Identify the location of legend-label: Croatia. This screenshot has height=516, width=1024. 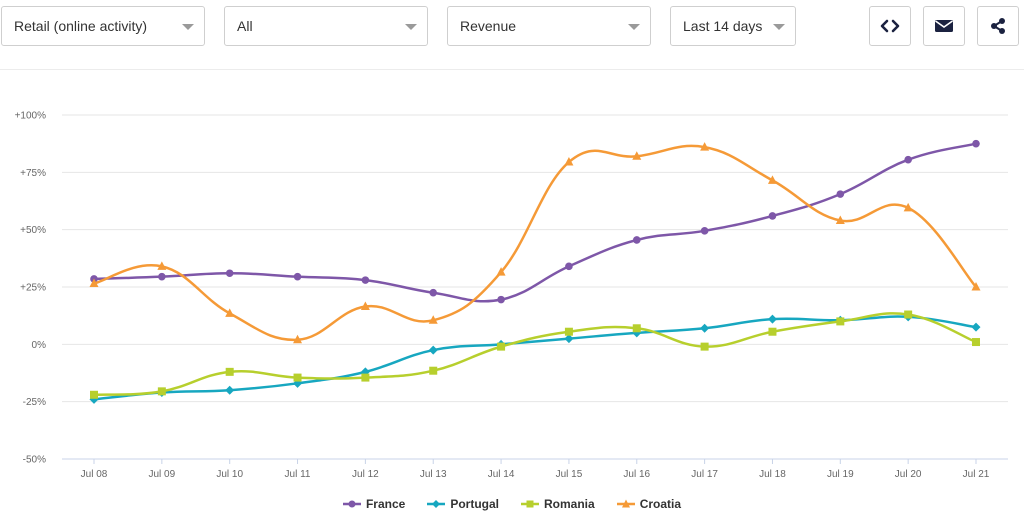
(660, 504).